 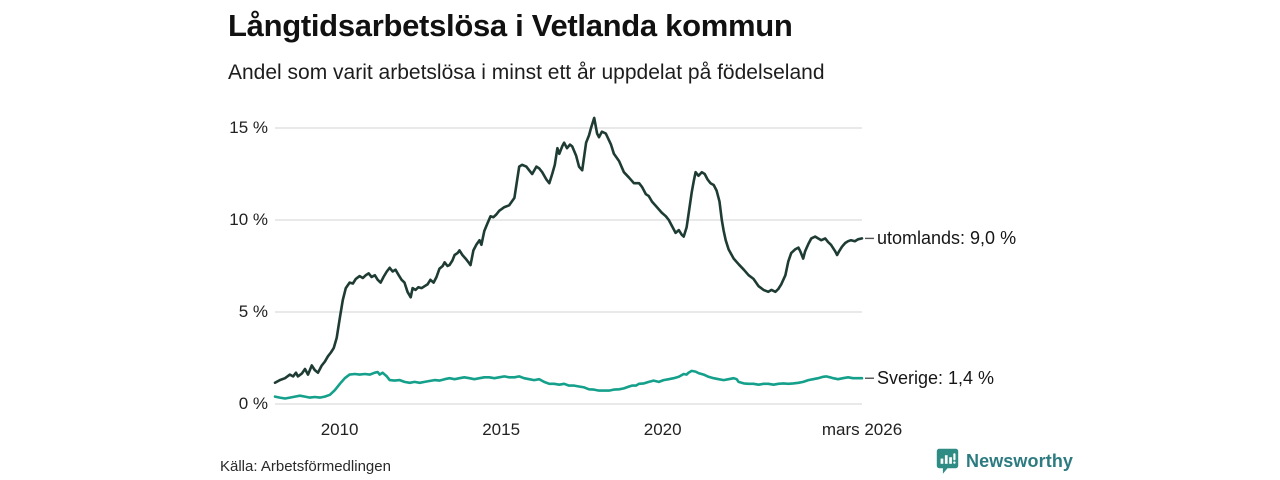 I want to click on bar-chart-speech-bubble-icon, so click(x=947, y=461).